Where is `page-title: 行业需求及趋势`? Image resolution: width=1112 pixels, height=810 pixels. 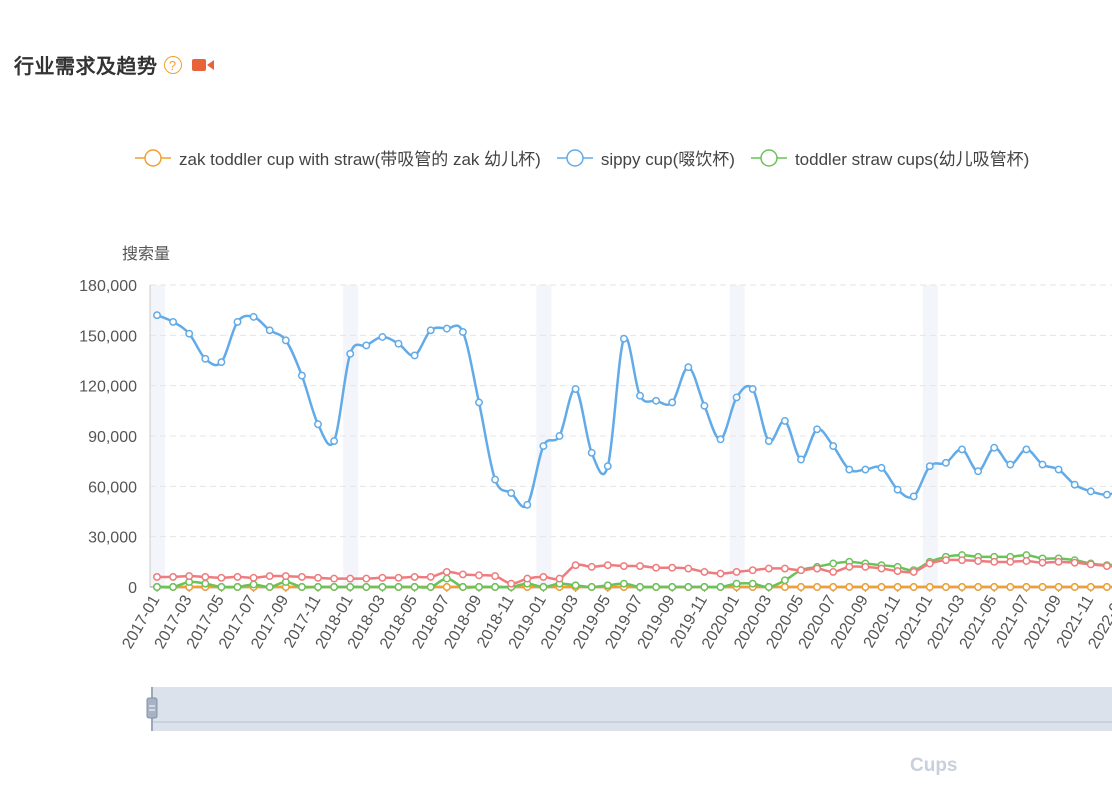
page-title: 行业需求及趋势 is located at coordinates (86, 67).